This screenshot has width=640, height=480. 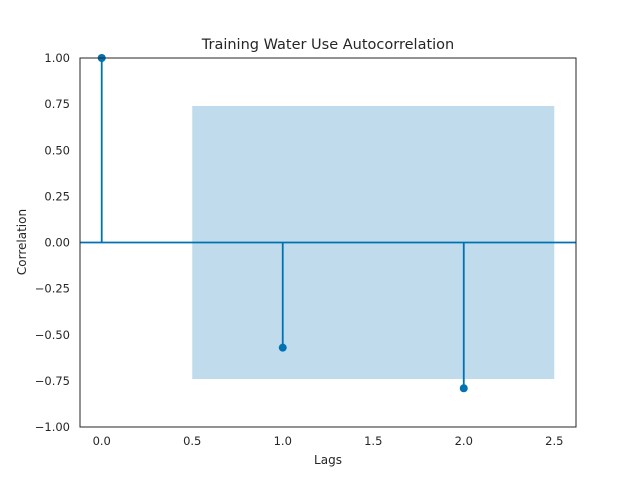 I want to click on y-axis-label: Correlation, so click(x=22, y=242).